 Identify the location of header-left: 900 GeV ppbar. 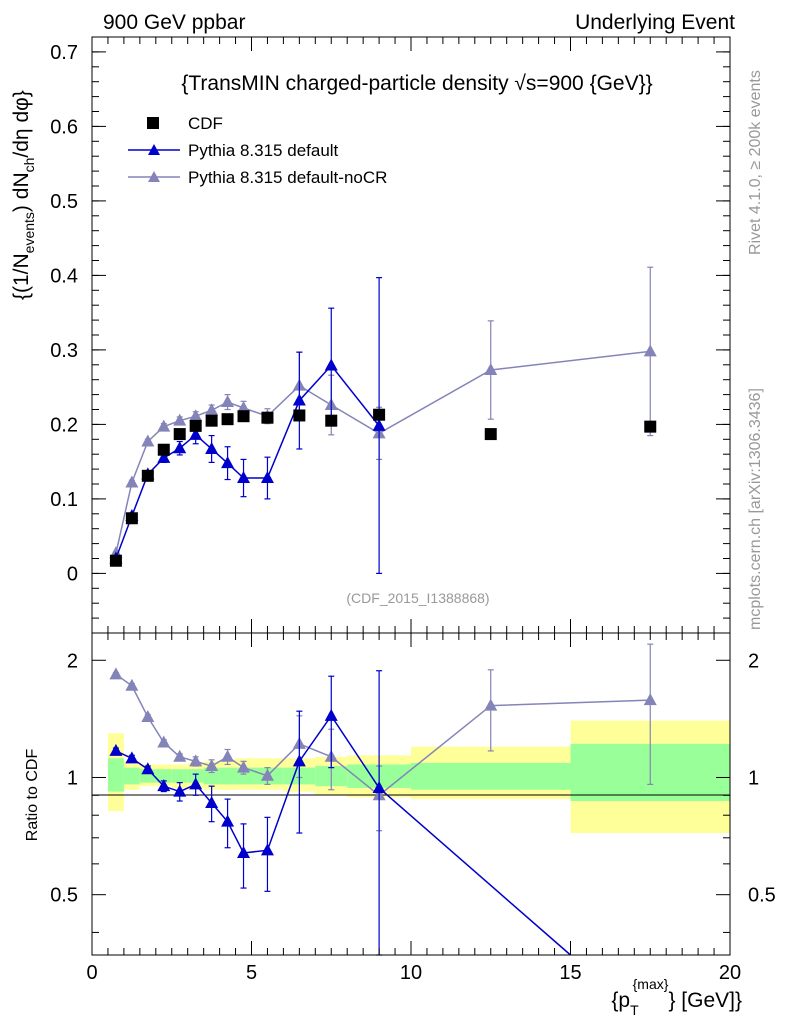
(174, 22).